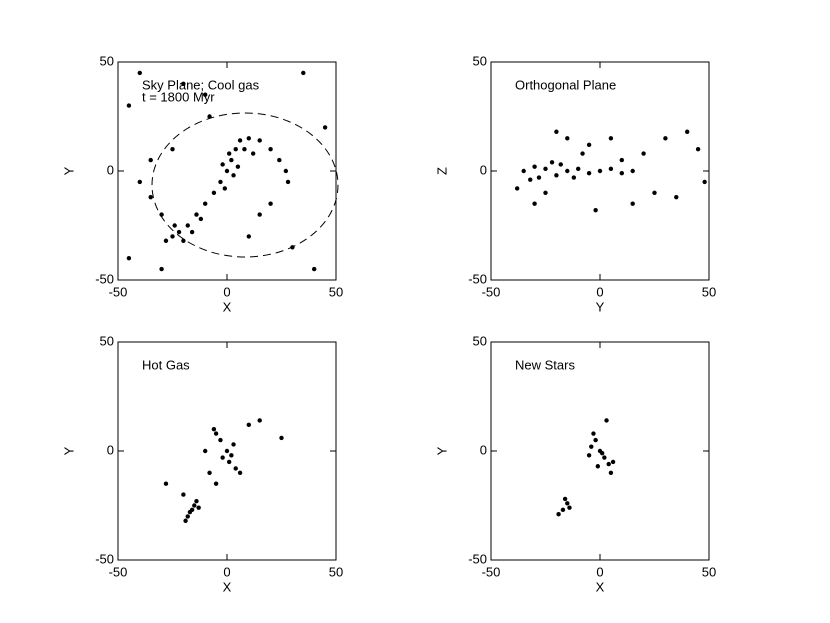 The width and height of the screenshot is (830, 623). I want to click on x-axis-label: Y, so click(600, 306).